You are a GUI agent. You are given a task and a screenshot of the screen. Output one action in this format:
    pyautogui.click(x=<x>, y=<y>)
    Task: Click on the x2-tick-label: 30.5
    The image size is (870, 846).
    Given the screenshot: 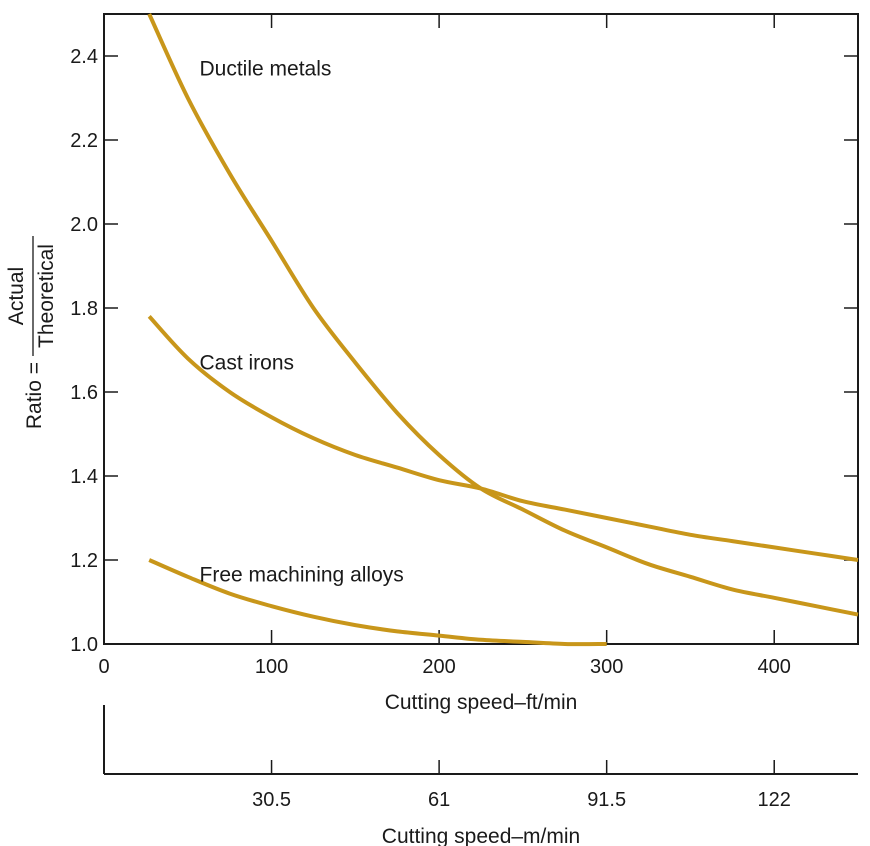 What is the action you would take?
    pyautogui.click(x=271, y=800)
    